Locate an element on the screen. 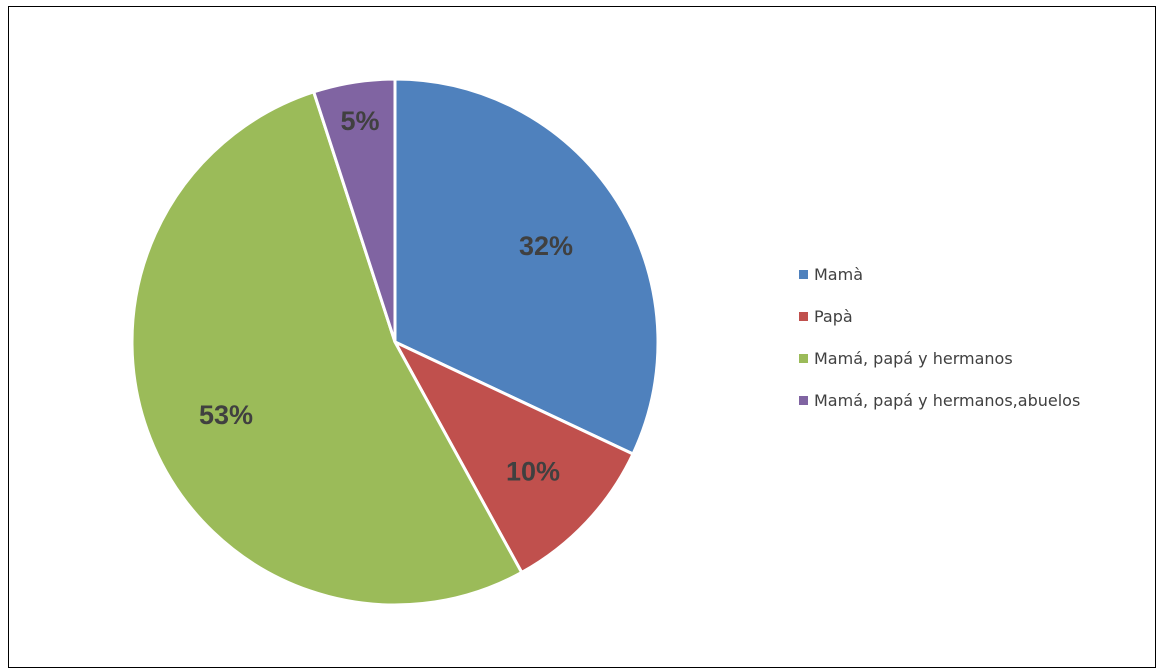 This screenshot has height=671, width=1160. data-label-mama: 32% is located at coordinates (546, 246).